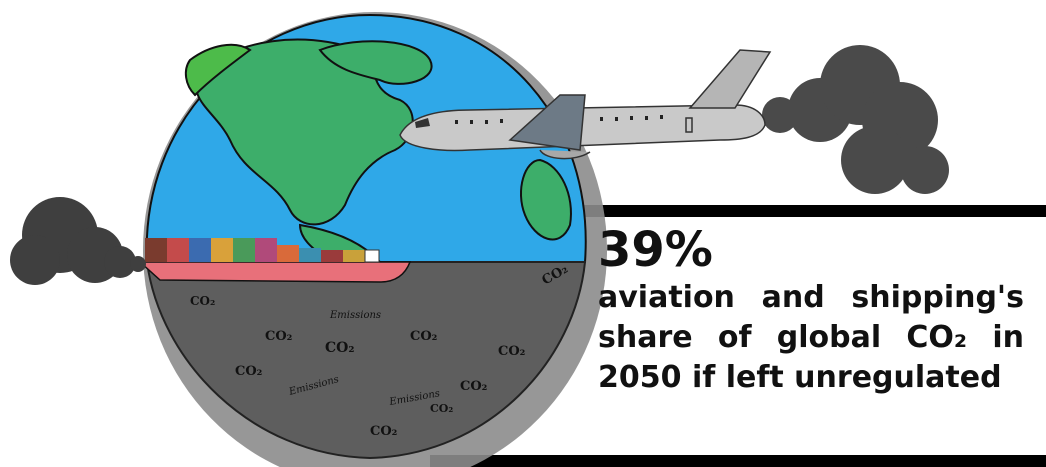  I want to click on stat-percentage: 39%, so click(655, 250).